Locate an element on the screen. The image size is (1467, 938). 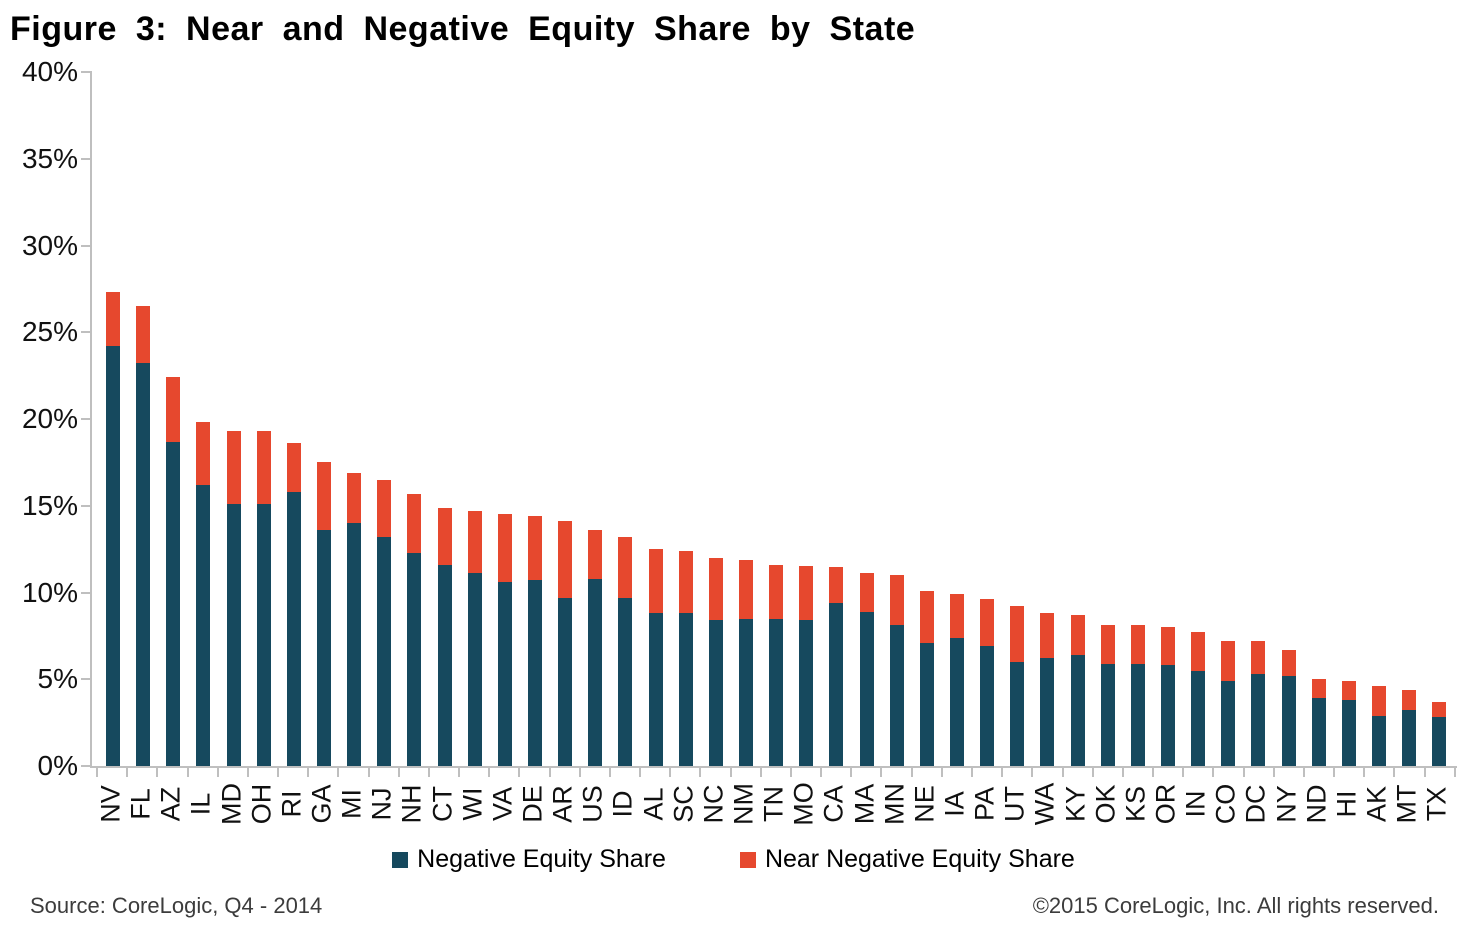
near-negative-equity-segment-WA is located at coordinates (1047, 636).